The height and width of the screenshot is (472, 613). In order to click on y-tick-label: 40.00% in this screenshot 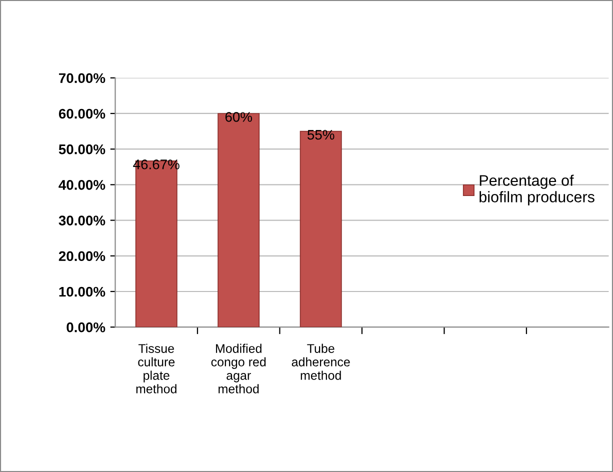, I will do `click(82, 185)`.